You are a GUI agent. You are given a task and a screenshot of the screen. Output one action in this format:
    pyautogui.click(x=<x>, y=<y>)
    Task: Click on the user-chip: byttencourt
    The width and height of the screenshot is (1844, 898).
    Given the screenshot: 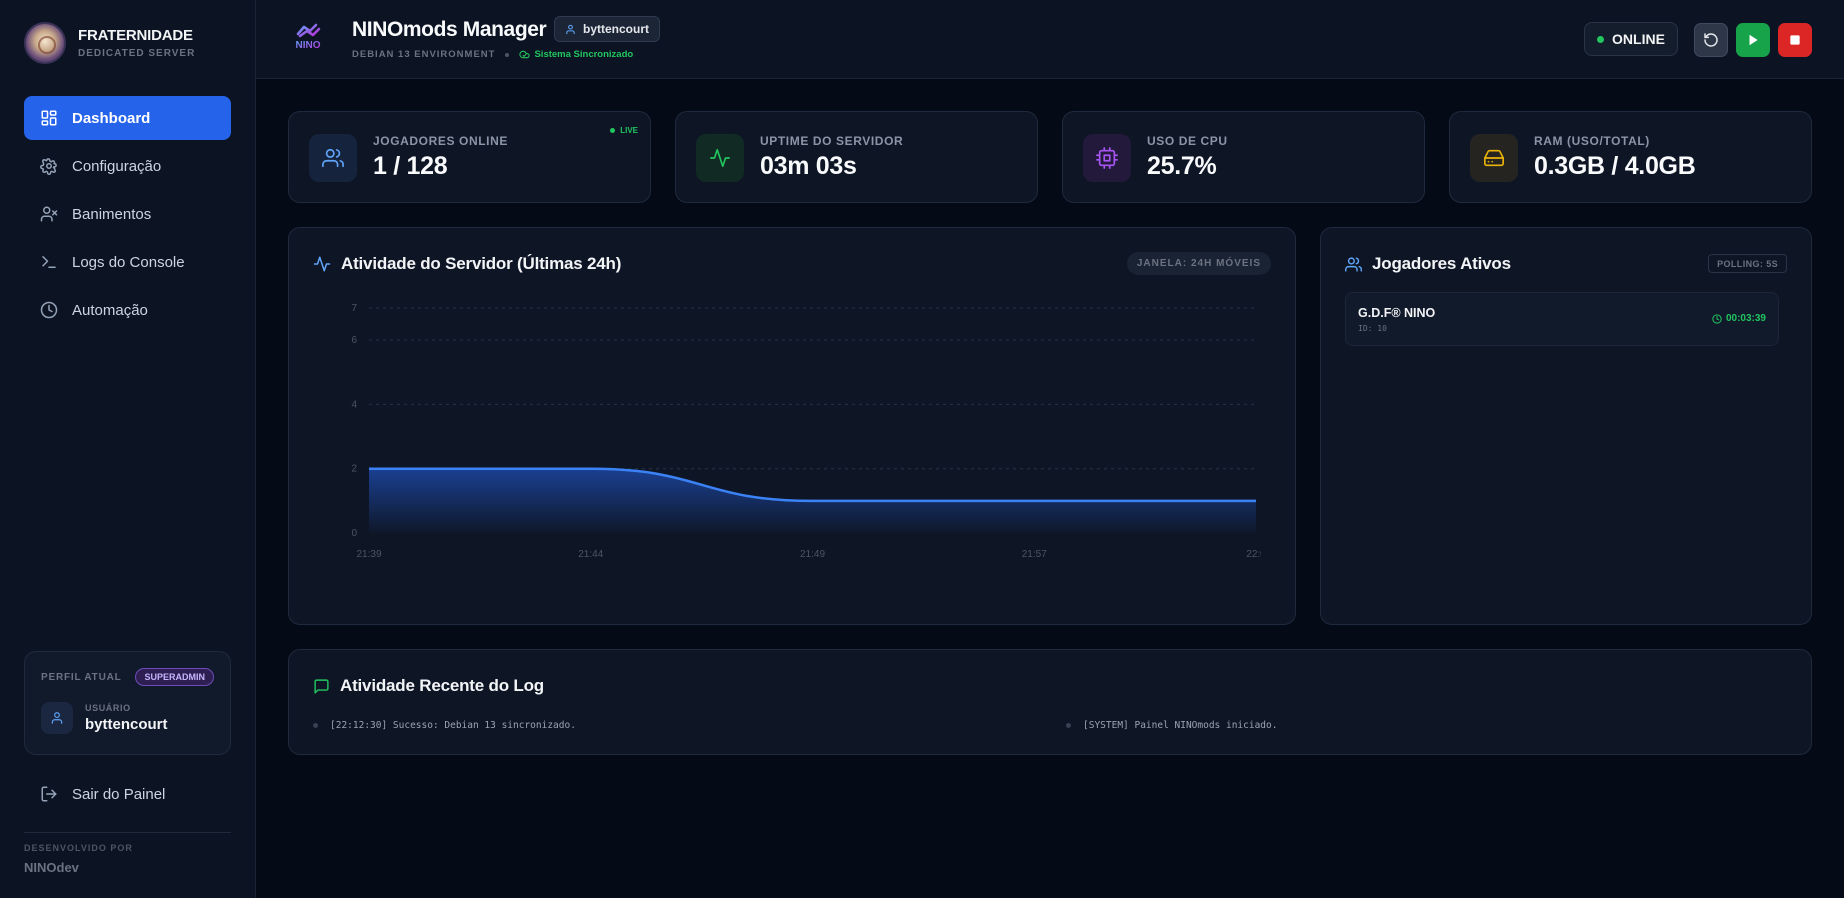 What is the action you would take?
    pyautogui.click(x=607, y=29)
    